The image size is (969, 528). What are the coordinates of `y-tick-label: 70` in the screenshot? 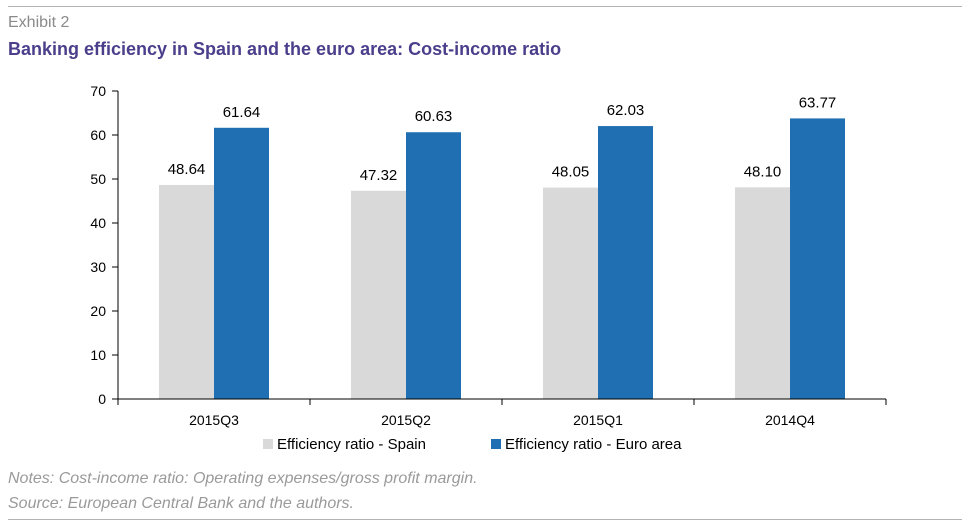 It's located at (98, 91).